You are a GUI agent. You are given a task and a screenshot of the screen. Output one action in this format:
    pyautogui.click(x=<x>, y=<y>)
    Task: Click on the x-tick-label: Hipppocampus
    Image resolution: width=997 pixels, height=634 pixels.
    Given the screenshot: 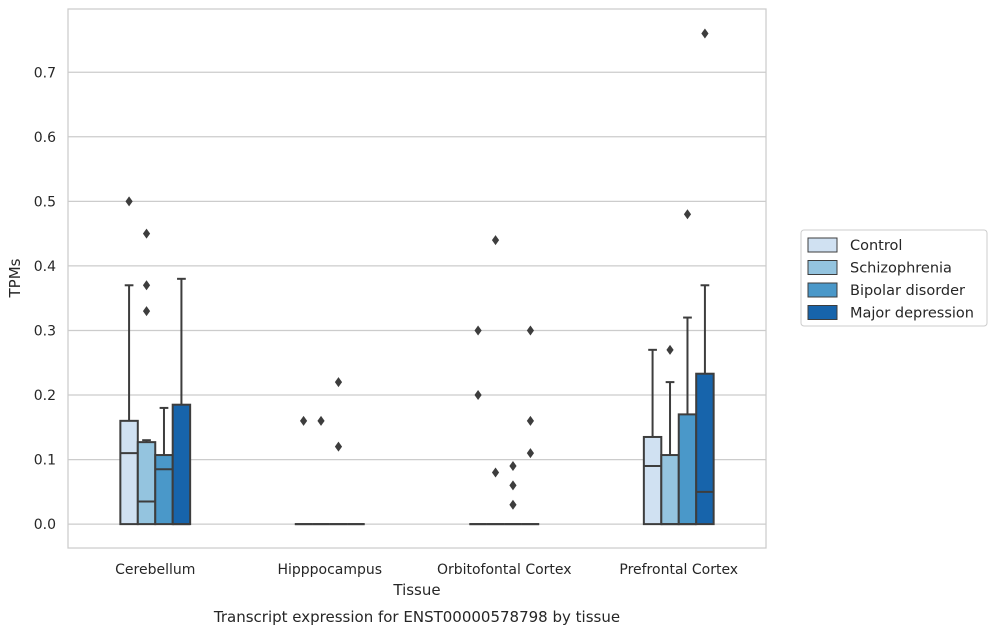 What is the action you would take?
    pyautogui.click(x=329, y=570)
    